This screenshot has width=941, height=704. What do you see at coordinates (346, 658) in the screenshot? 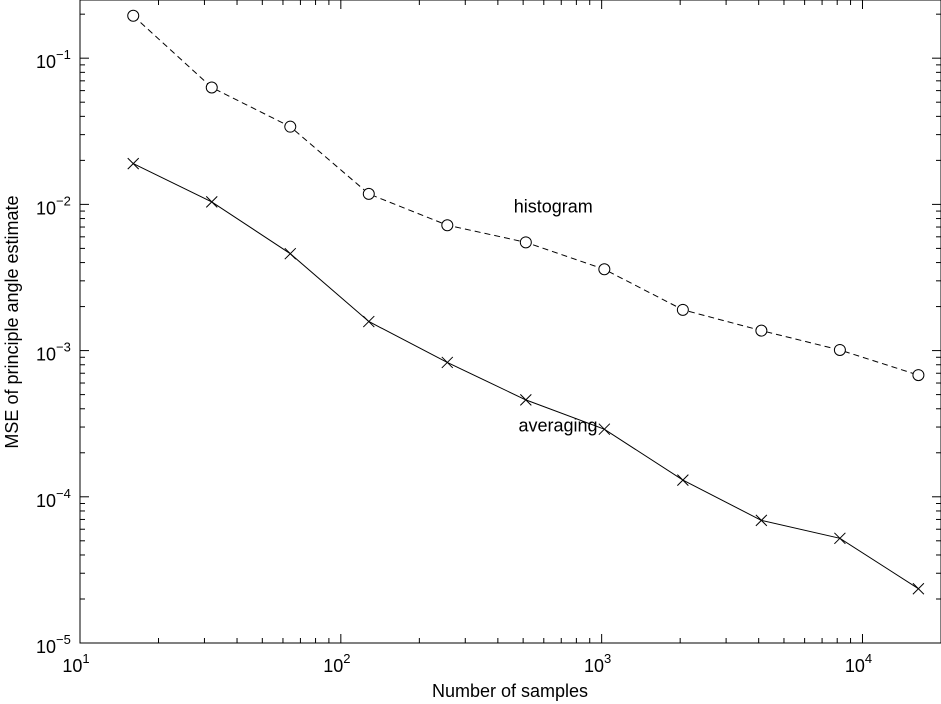
I see `x-tick-label-exponent: 2` at bounding box center [346, 658].